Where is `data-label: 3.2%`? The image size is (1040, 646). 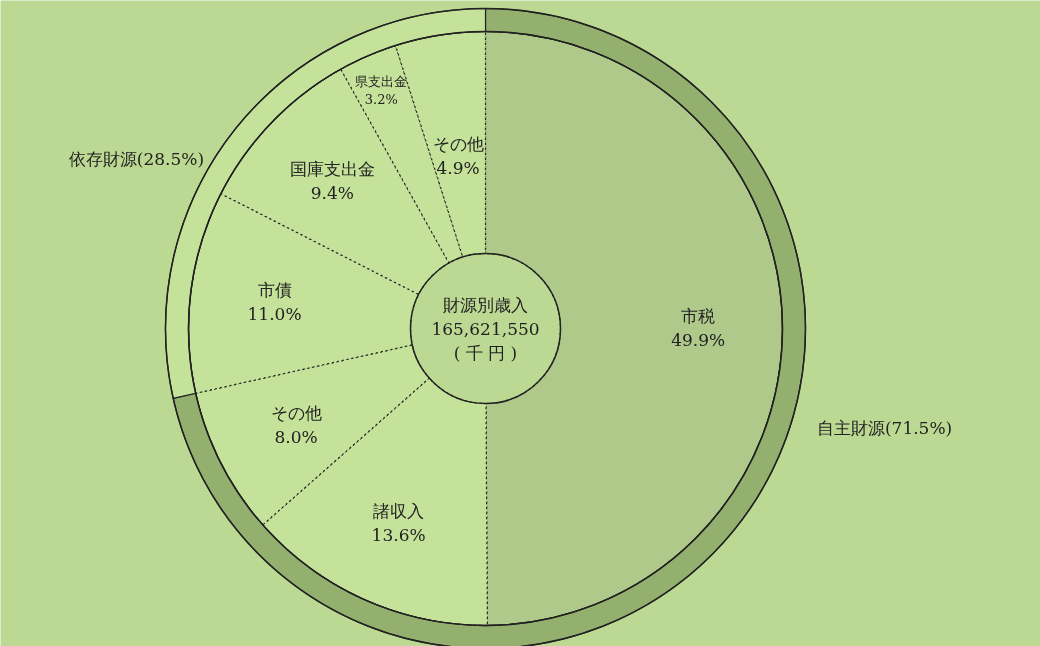
data-label: 3.2% is located at coordinates (381, 100).